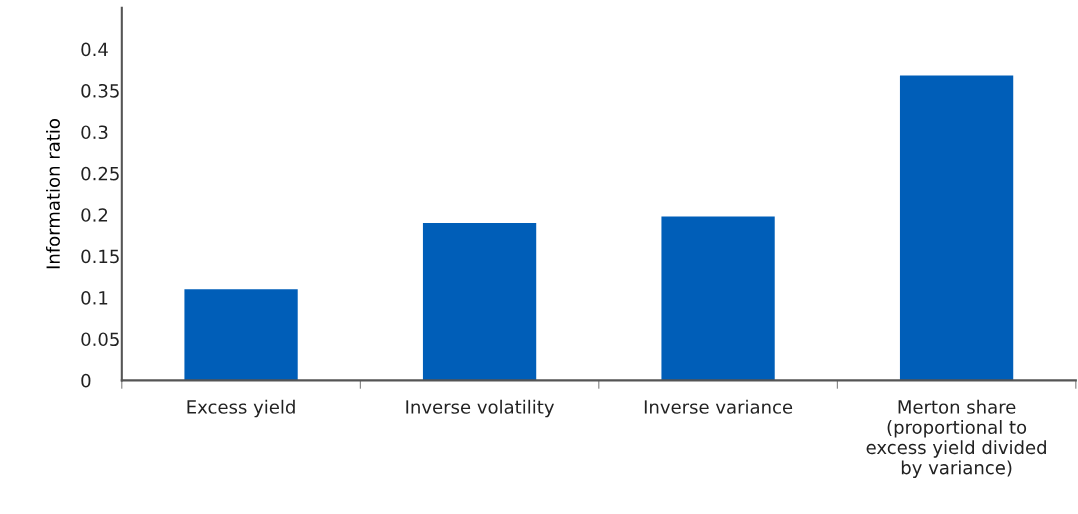 The height and width of the screenshot is (514, 1078). I want to click on x-tick-label: Inverse volatility, so click(480, 408).